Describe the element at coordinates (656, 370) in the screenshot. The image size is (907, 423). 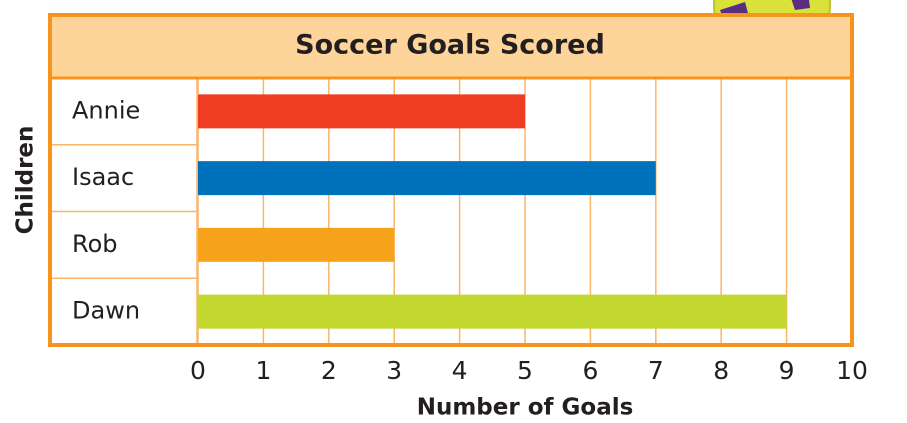
I see `x-tick-label: 7` at that location.